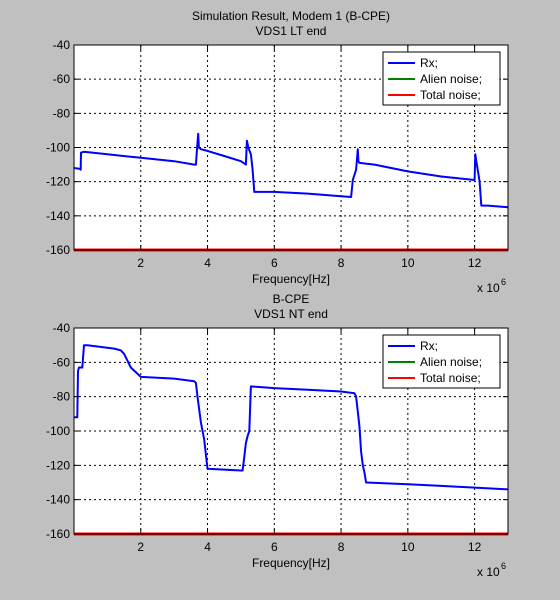 This screenshot has width=560, height=600. I want to click on series-line-rx, so click(291, 170).